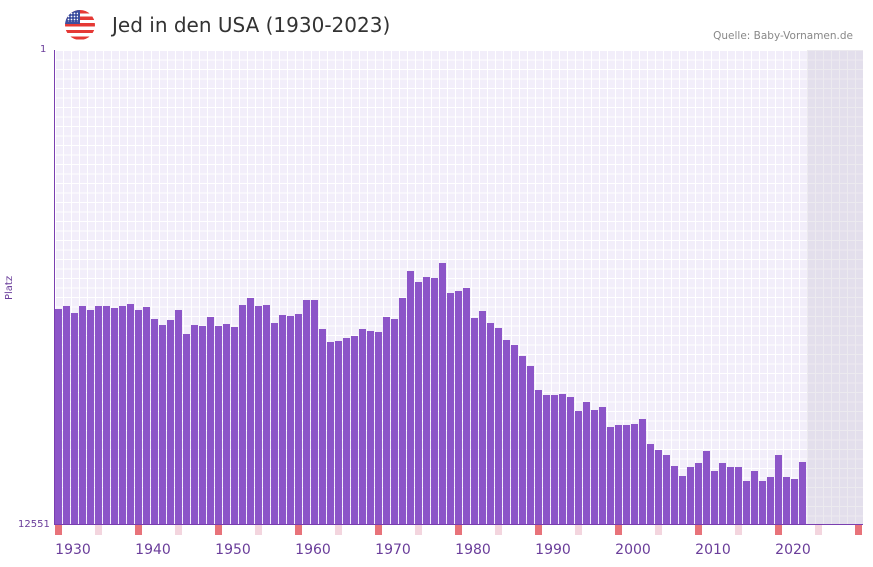 The image size is (873, 567). Describe the element at coordinates (98, 415) in the screenshot. I see `bar-1935` at that location.